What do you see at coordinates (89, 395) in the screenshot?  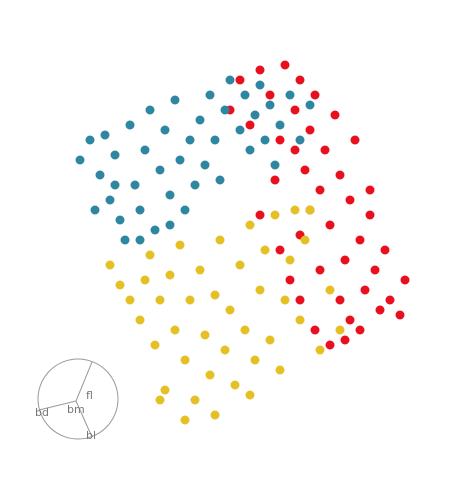 I see `glyph-label: fl` at bounding box center [89, 395].